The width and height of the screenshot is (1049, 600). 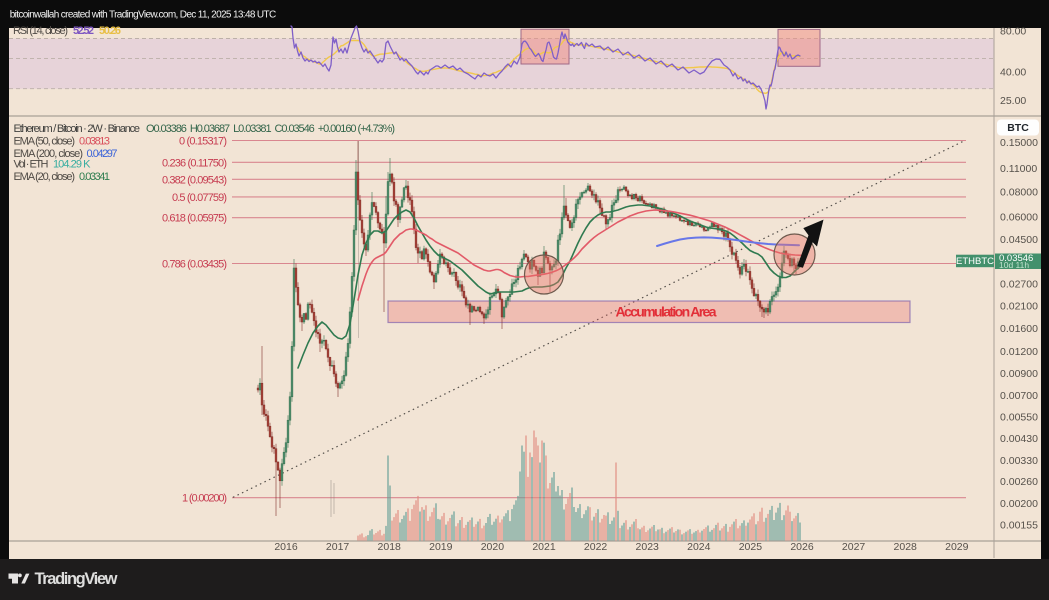 I want to click on svg-text: 0.03813, so click(x=94, y=142).